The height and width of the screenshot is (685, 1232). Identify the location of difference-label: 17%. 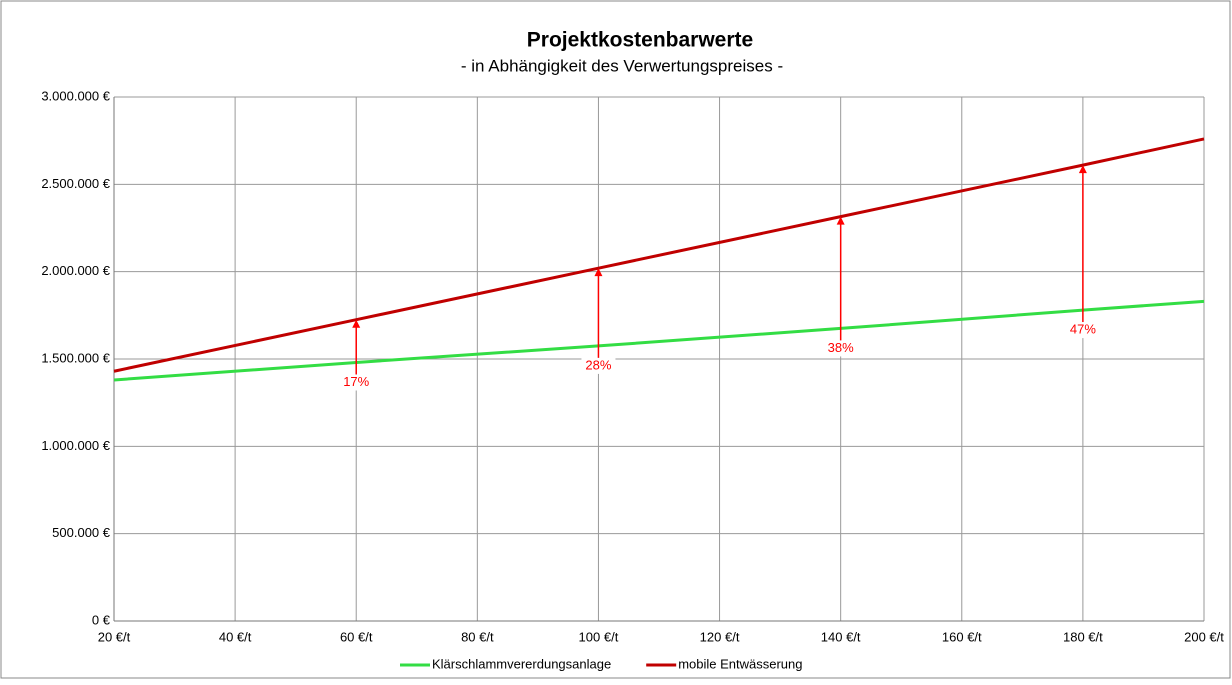
(356, 381).